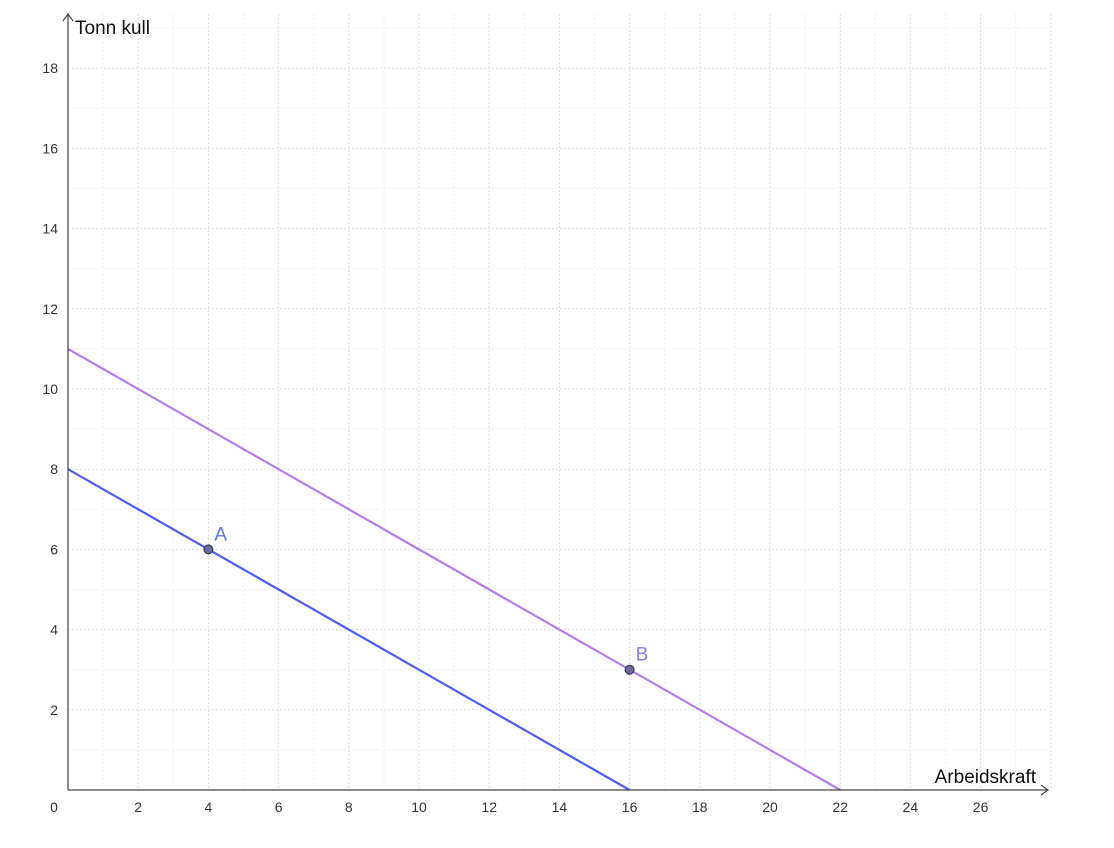 This screenshot has height=848, width=1114. What do you see at coordinates (54, 630) in the screenshot?
I see `y-tick-label: 4` at bounding box center [54, 630].